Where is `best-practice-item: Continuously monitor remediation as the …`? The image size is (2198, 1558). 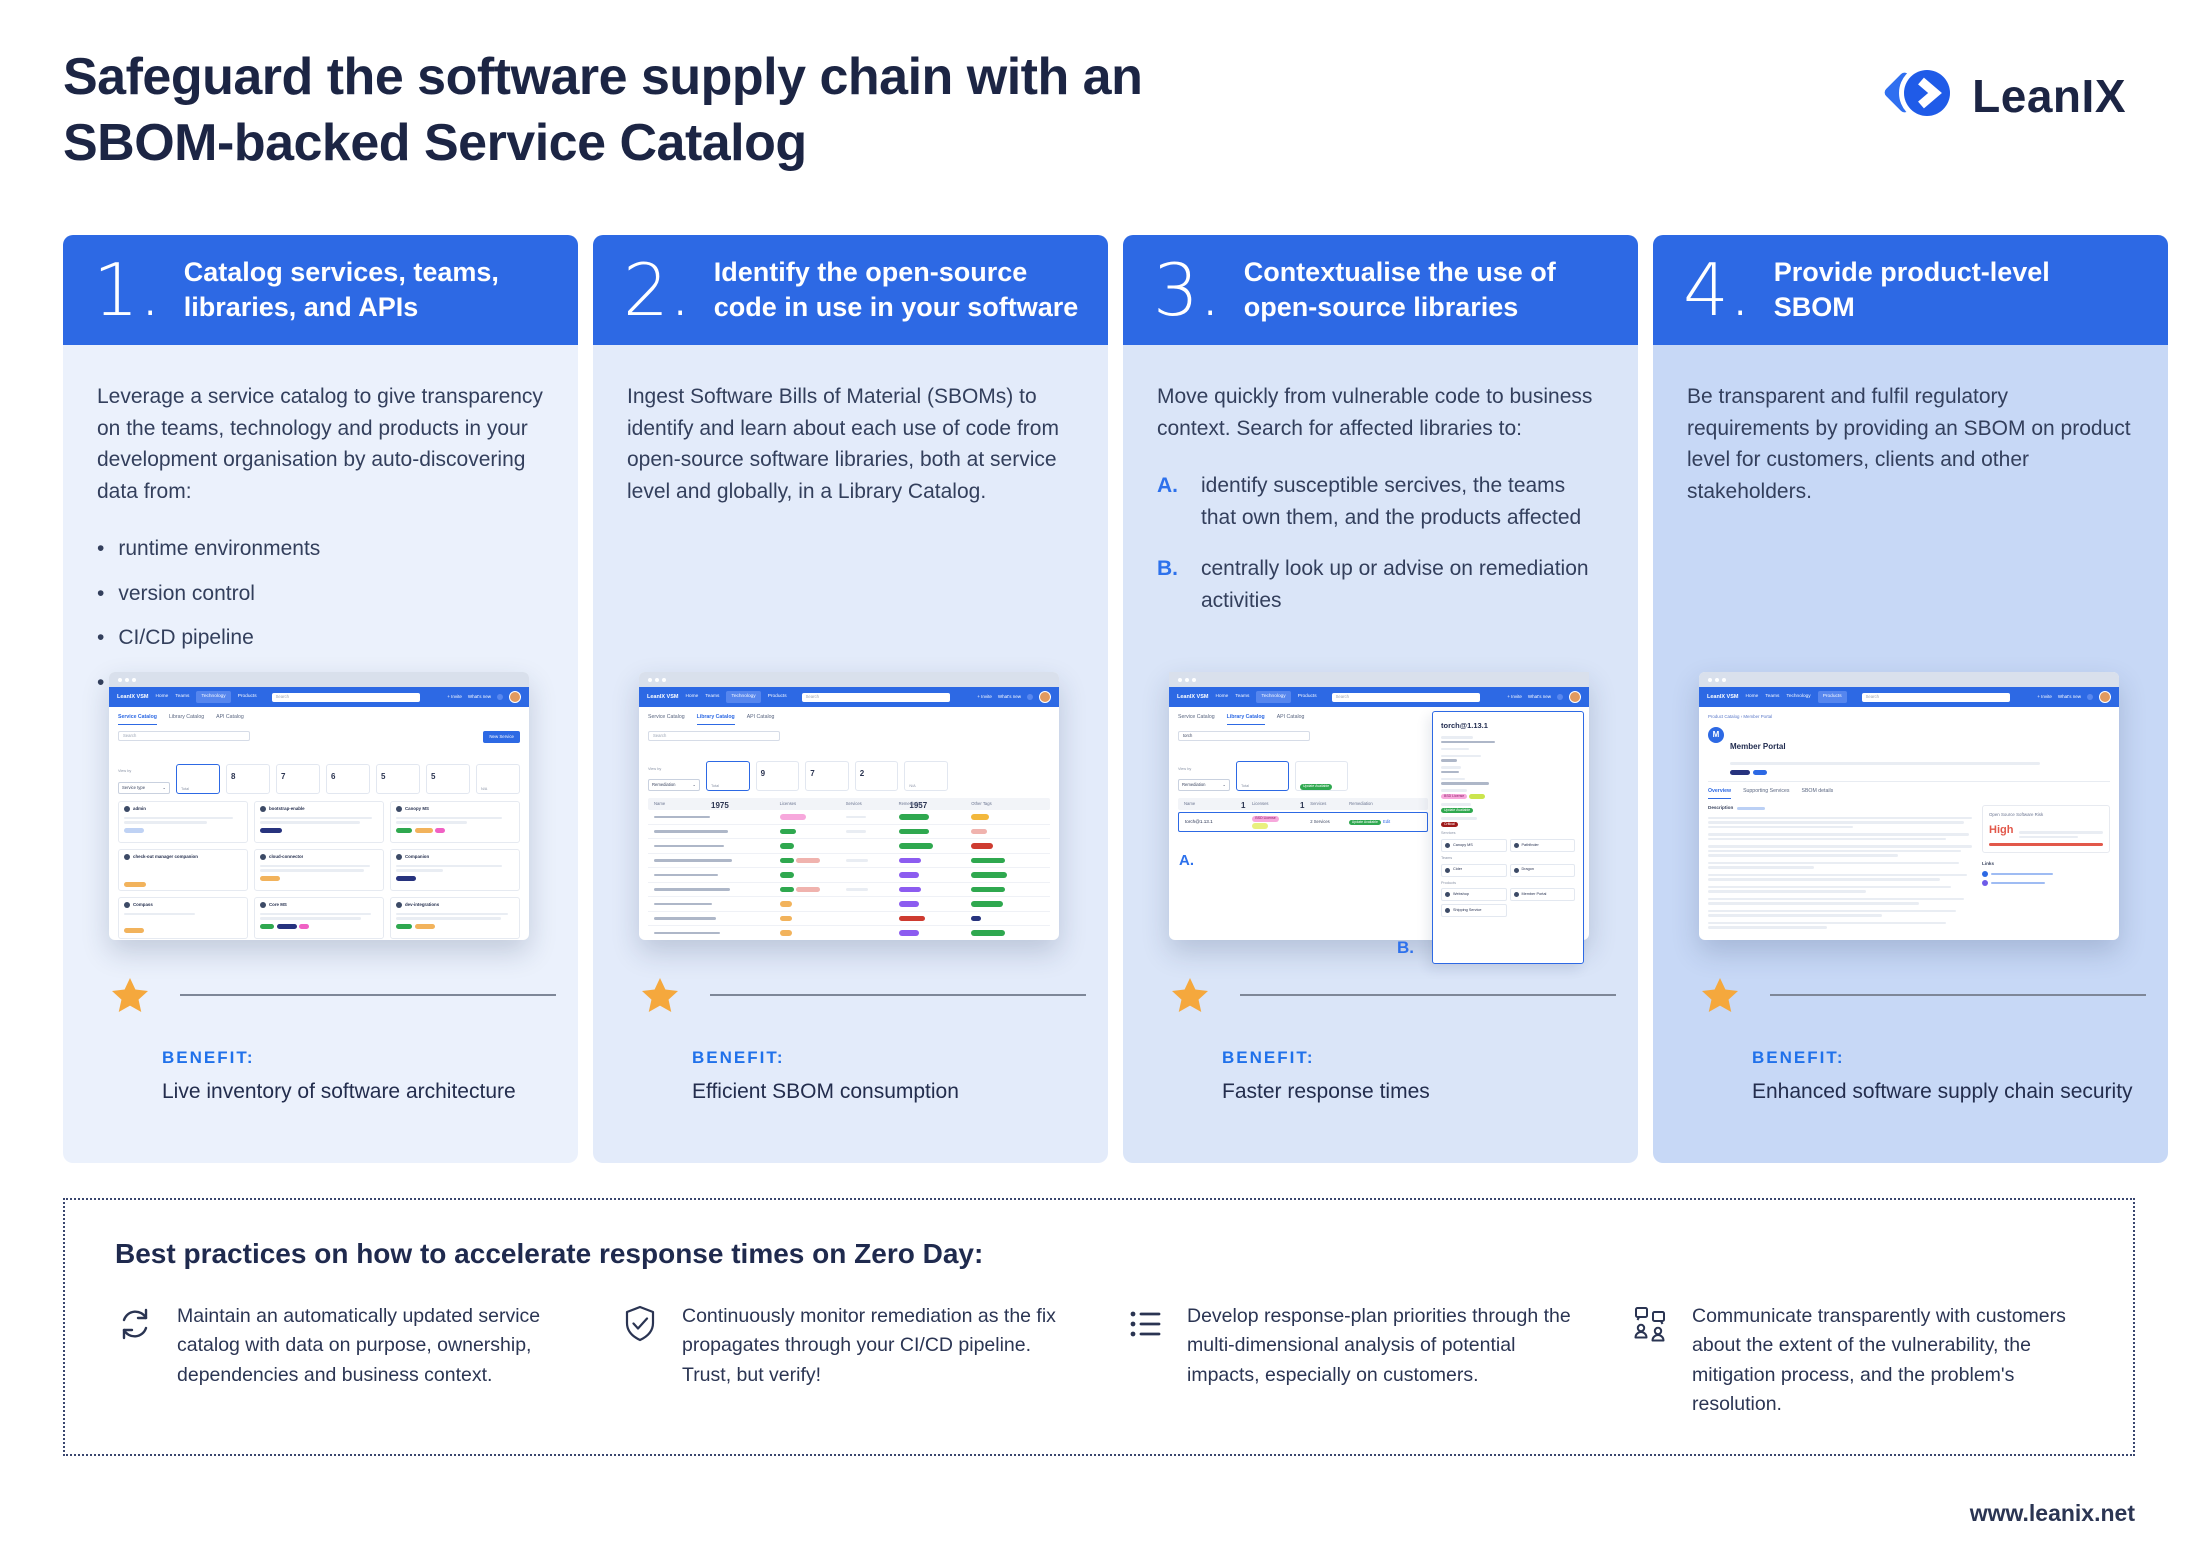 best-practice-item: Continuously monitor remediation as the … is located at coordinates (851, 1360).